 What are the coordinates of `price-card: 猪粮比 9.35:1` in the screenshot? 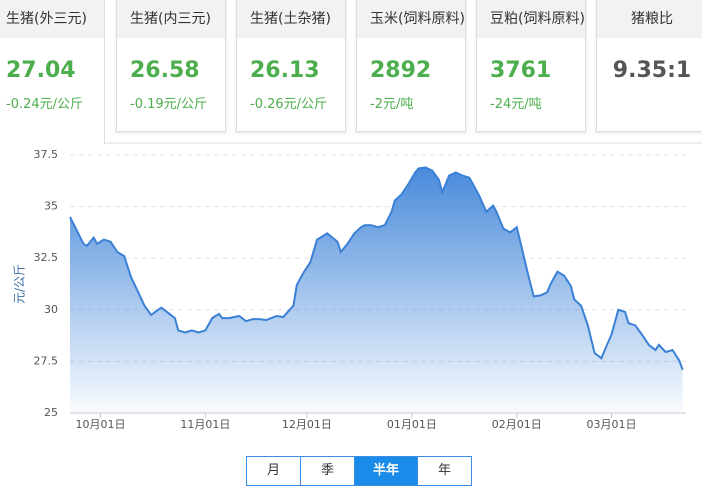 It's located at (649, 66).